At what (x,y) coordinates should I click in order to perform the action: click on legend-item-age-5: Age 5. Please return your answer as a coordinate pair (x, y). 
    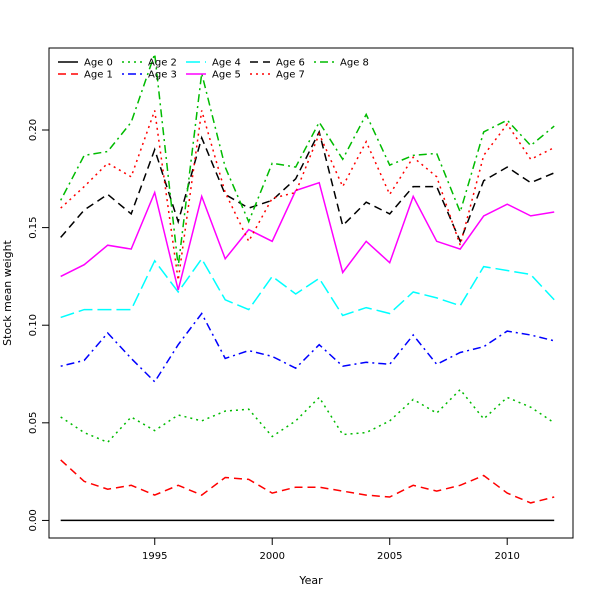
    Looking at the image, I should click on (213, 75).